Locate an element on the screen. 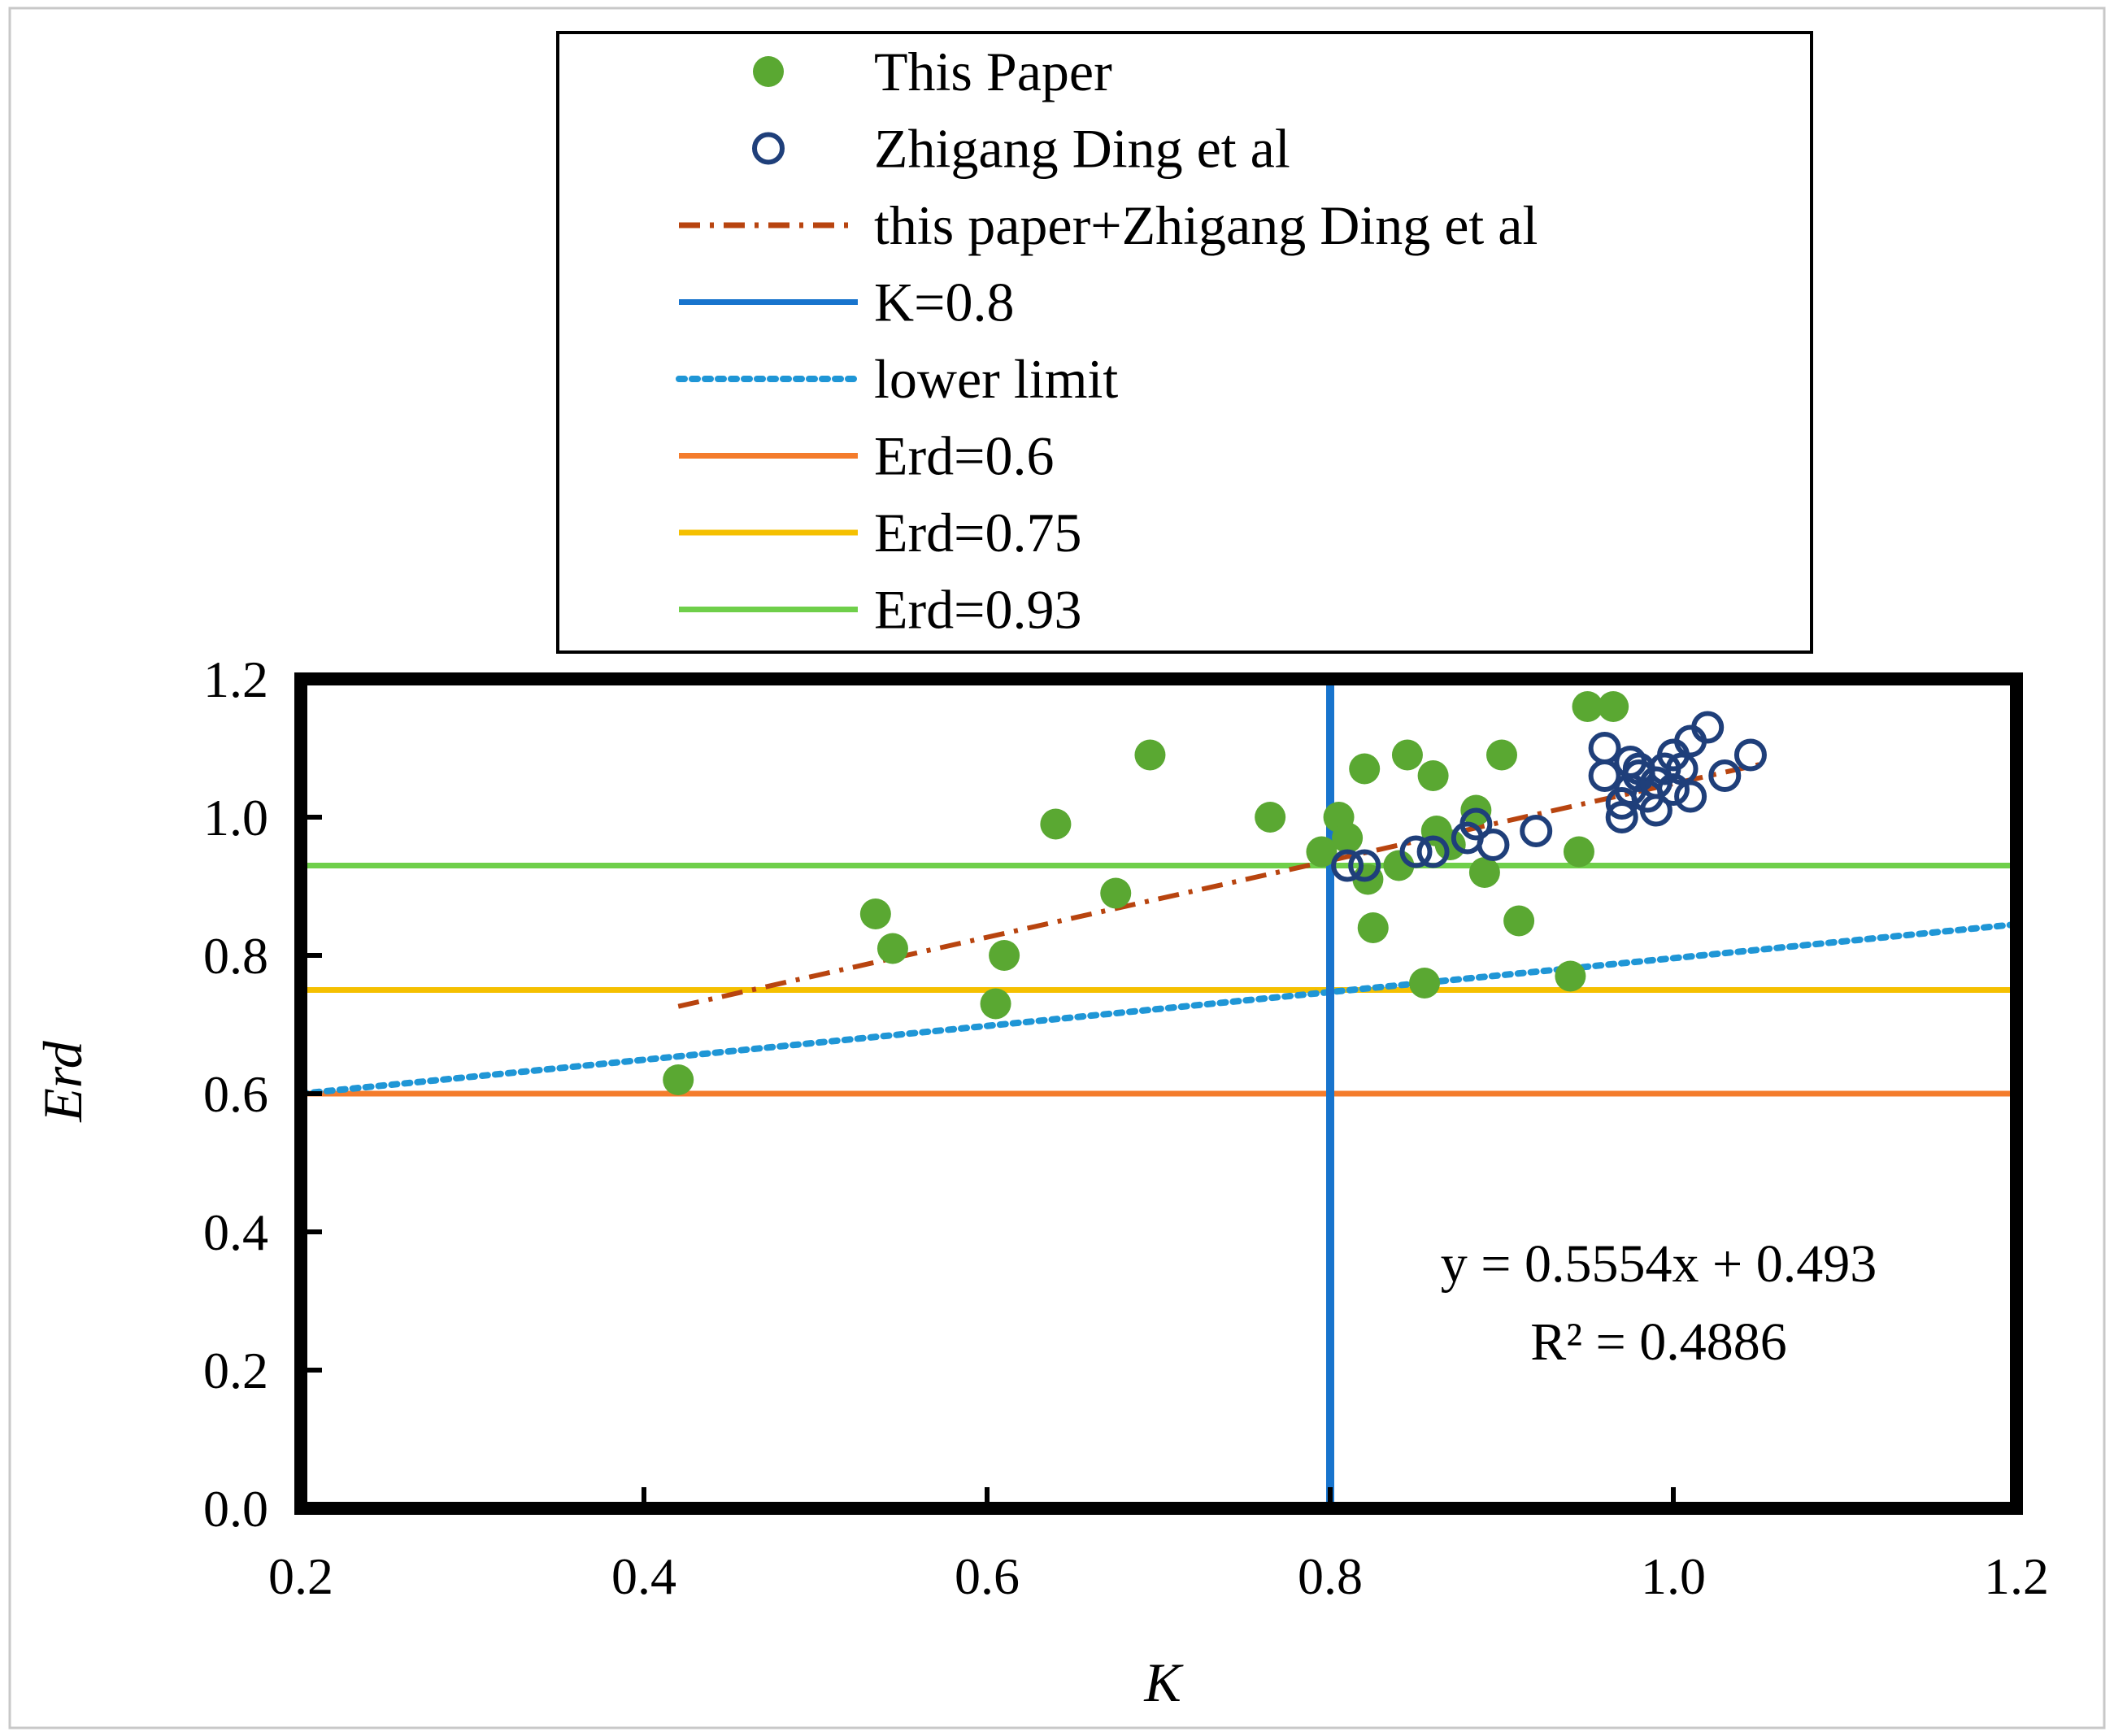 The width and height of the screenshot is (2114, 1736). y-tick-label: 1.0 is located at coordinates (235, 817).